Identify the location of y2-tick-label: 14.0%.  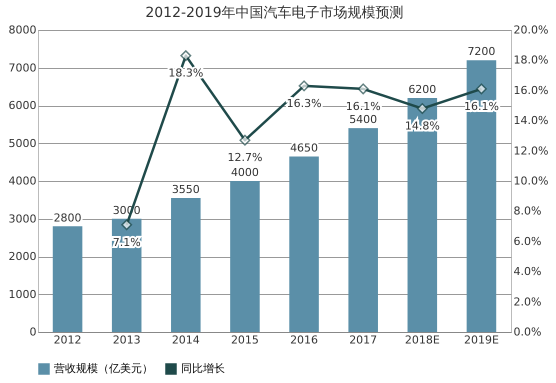
(531, 121).